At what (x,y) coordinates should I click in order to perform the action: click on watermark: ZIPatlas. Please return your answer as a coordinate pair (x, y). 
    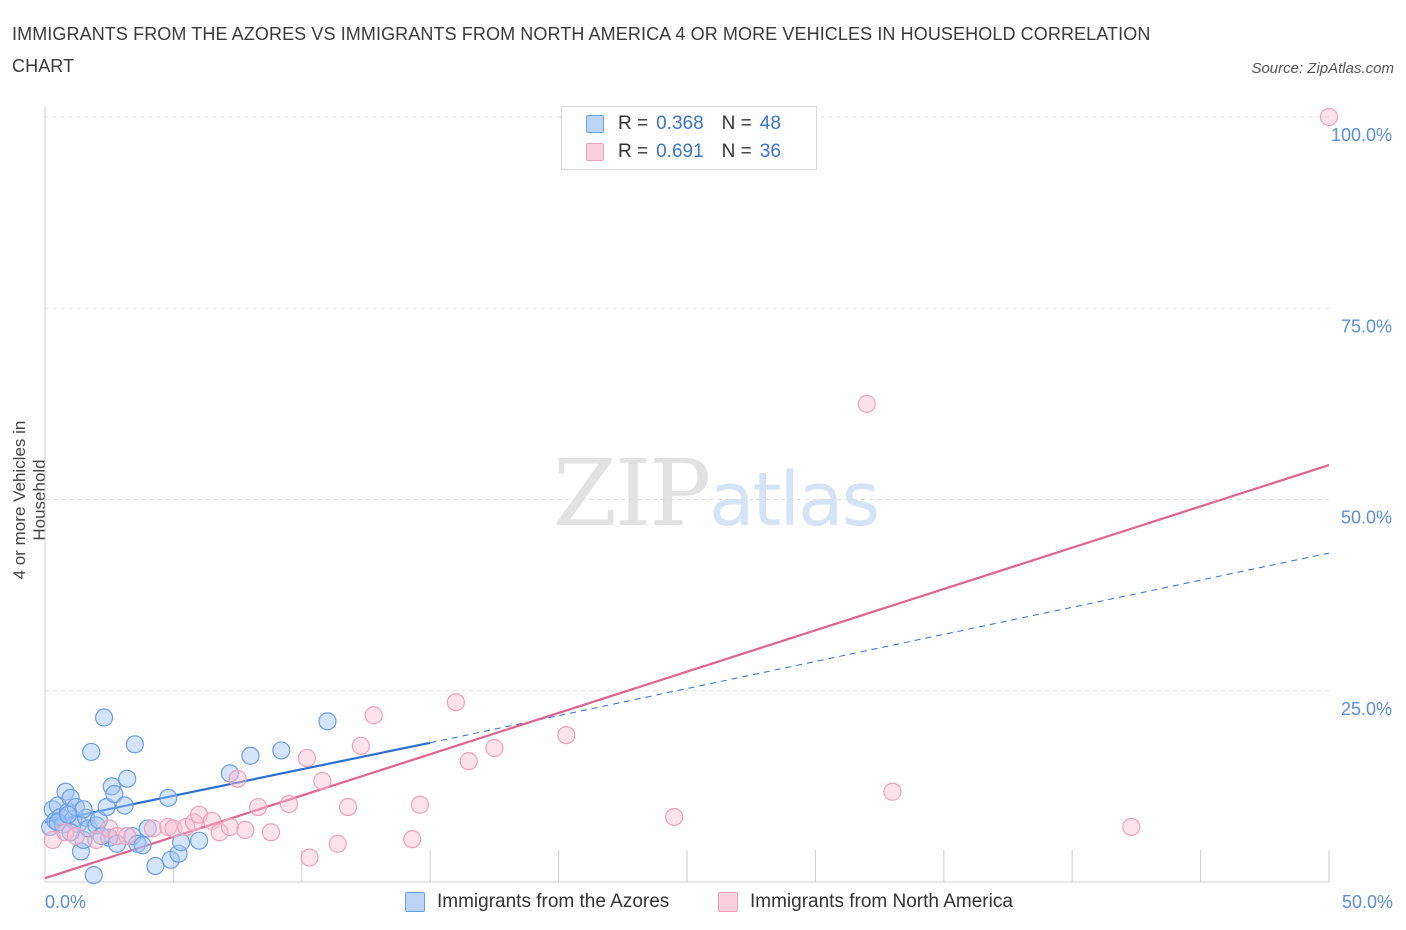
    Looking at the image, I should click on (716, 493).